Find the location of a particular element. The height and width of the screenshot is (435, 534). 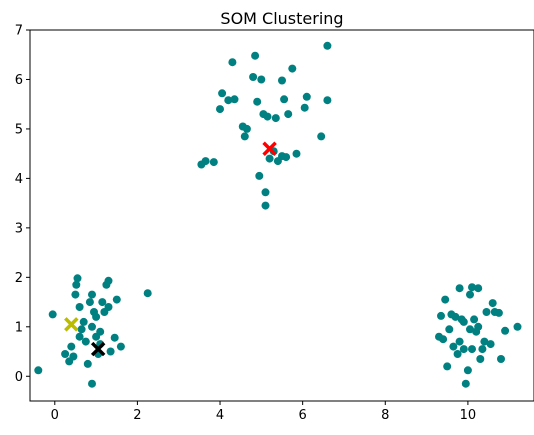

y-tick-label: 5 is located at coordinates (19, 129).